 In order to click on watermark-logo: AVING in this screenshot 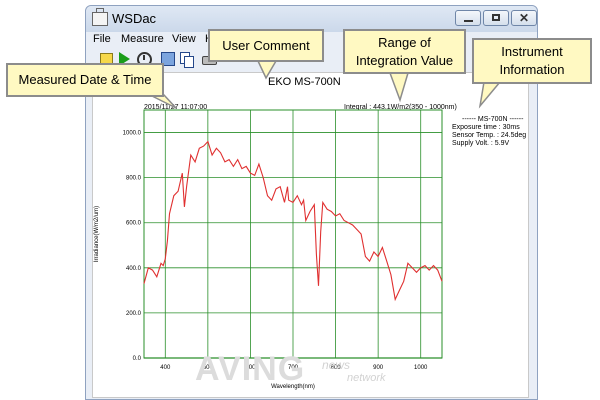, I will do `click(250, 369)`.